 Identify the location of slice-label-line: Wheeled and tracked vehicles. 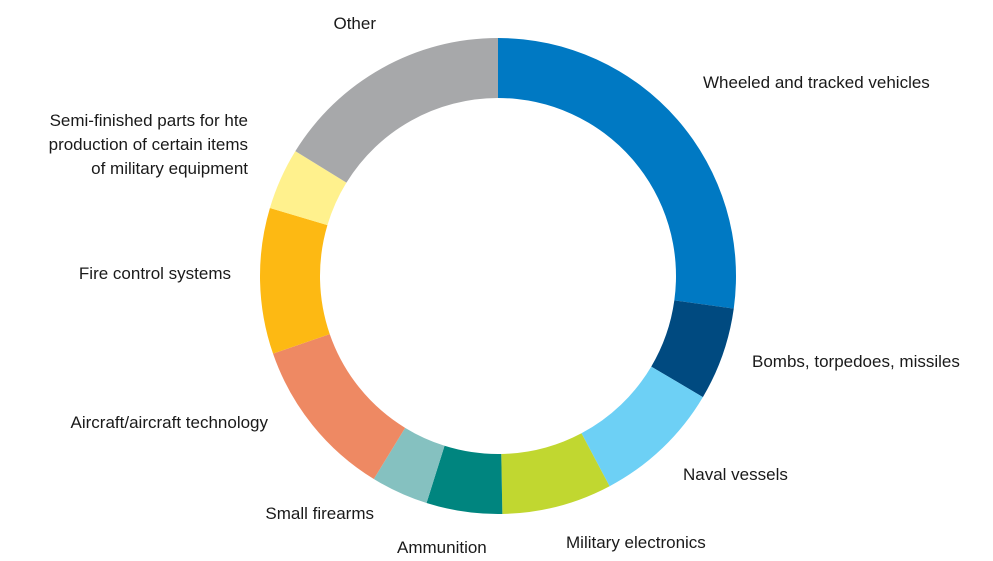
(816, 82).